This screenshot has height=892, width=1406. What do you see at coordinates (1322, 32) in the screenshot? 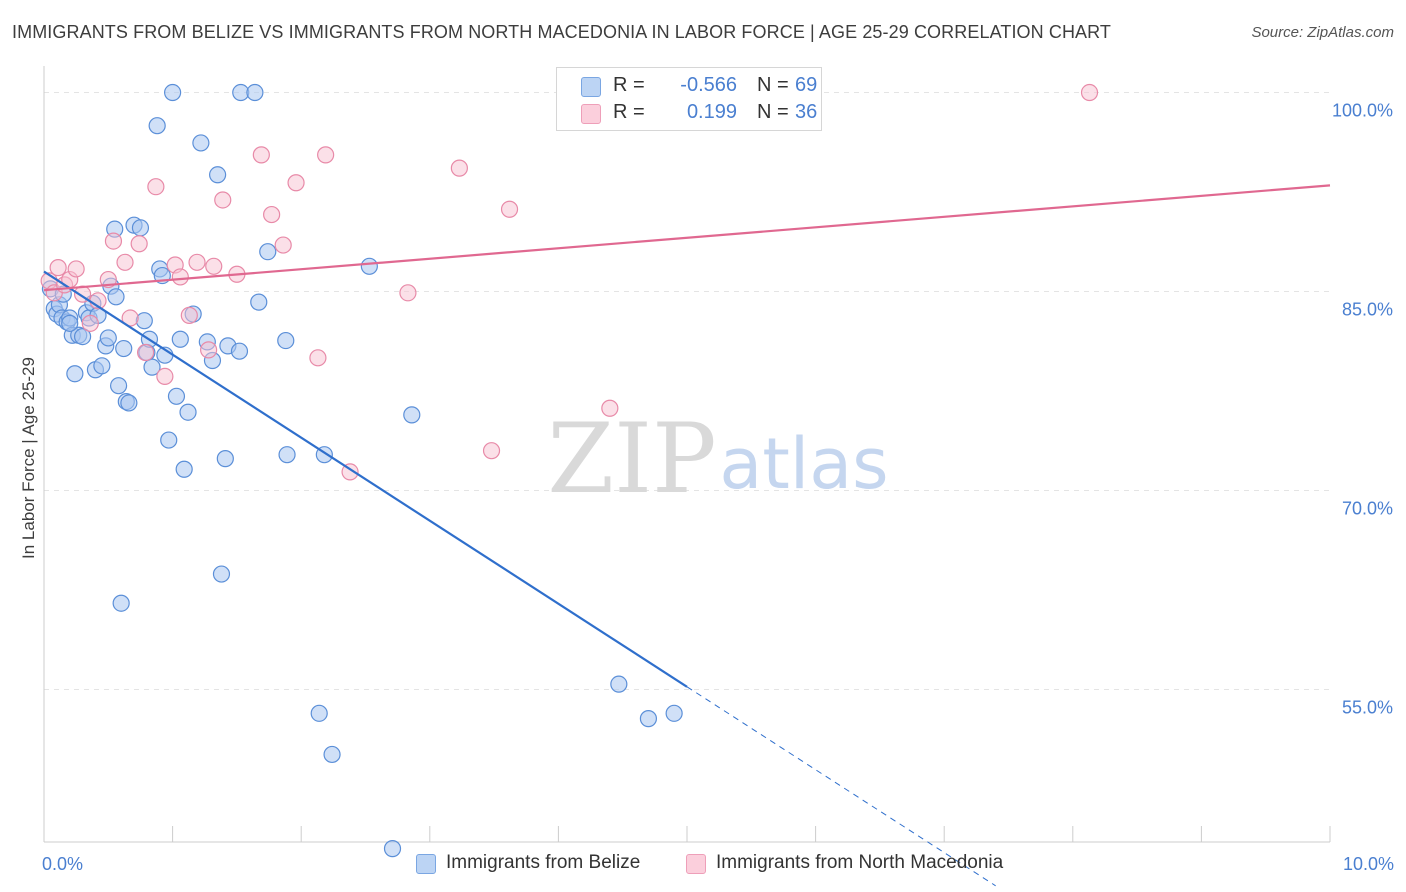
I see `source-credit: Source: ZipAtlas.com` at bounding box center [1322, 32].